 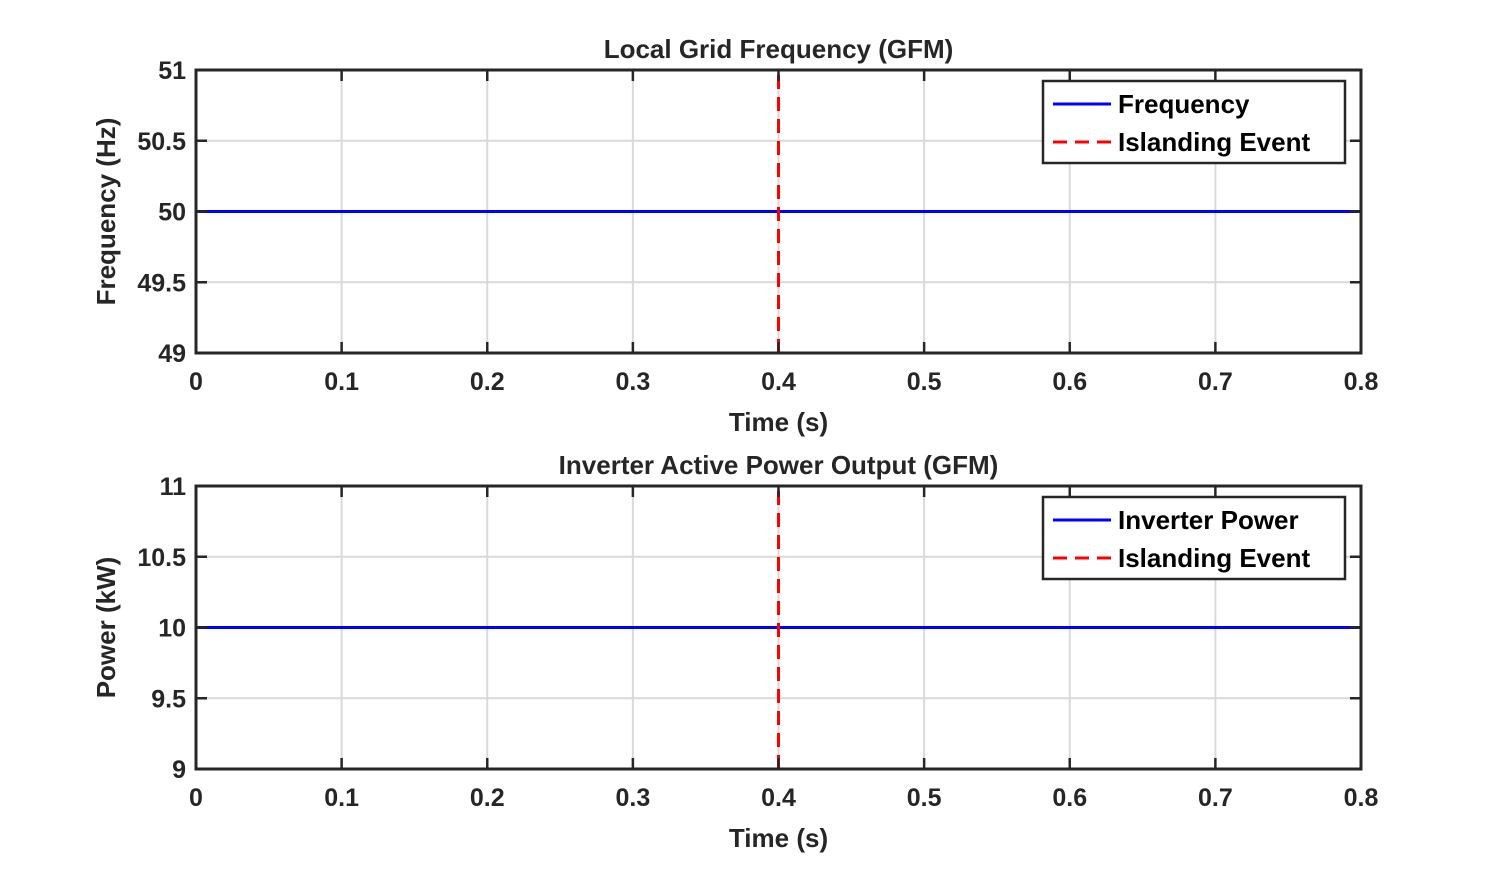 I want to click on y-tick-label: 10.5, so click(x=161, y=558).